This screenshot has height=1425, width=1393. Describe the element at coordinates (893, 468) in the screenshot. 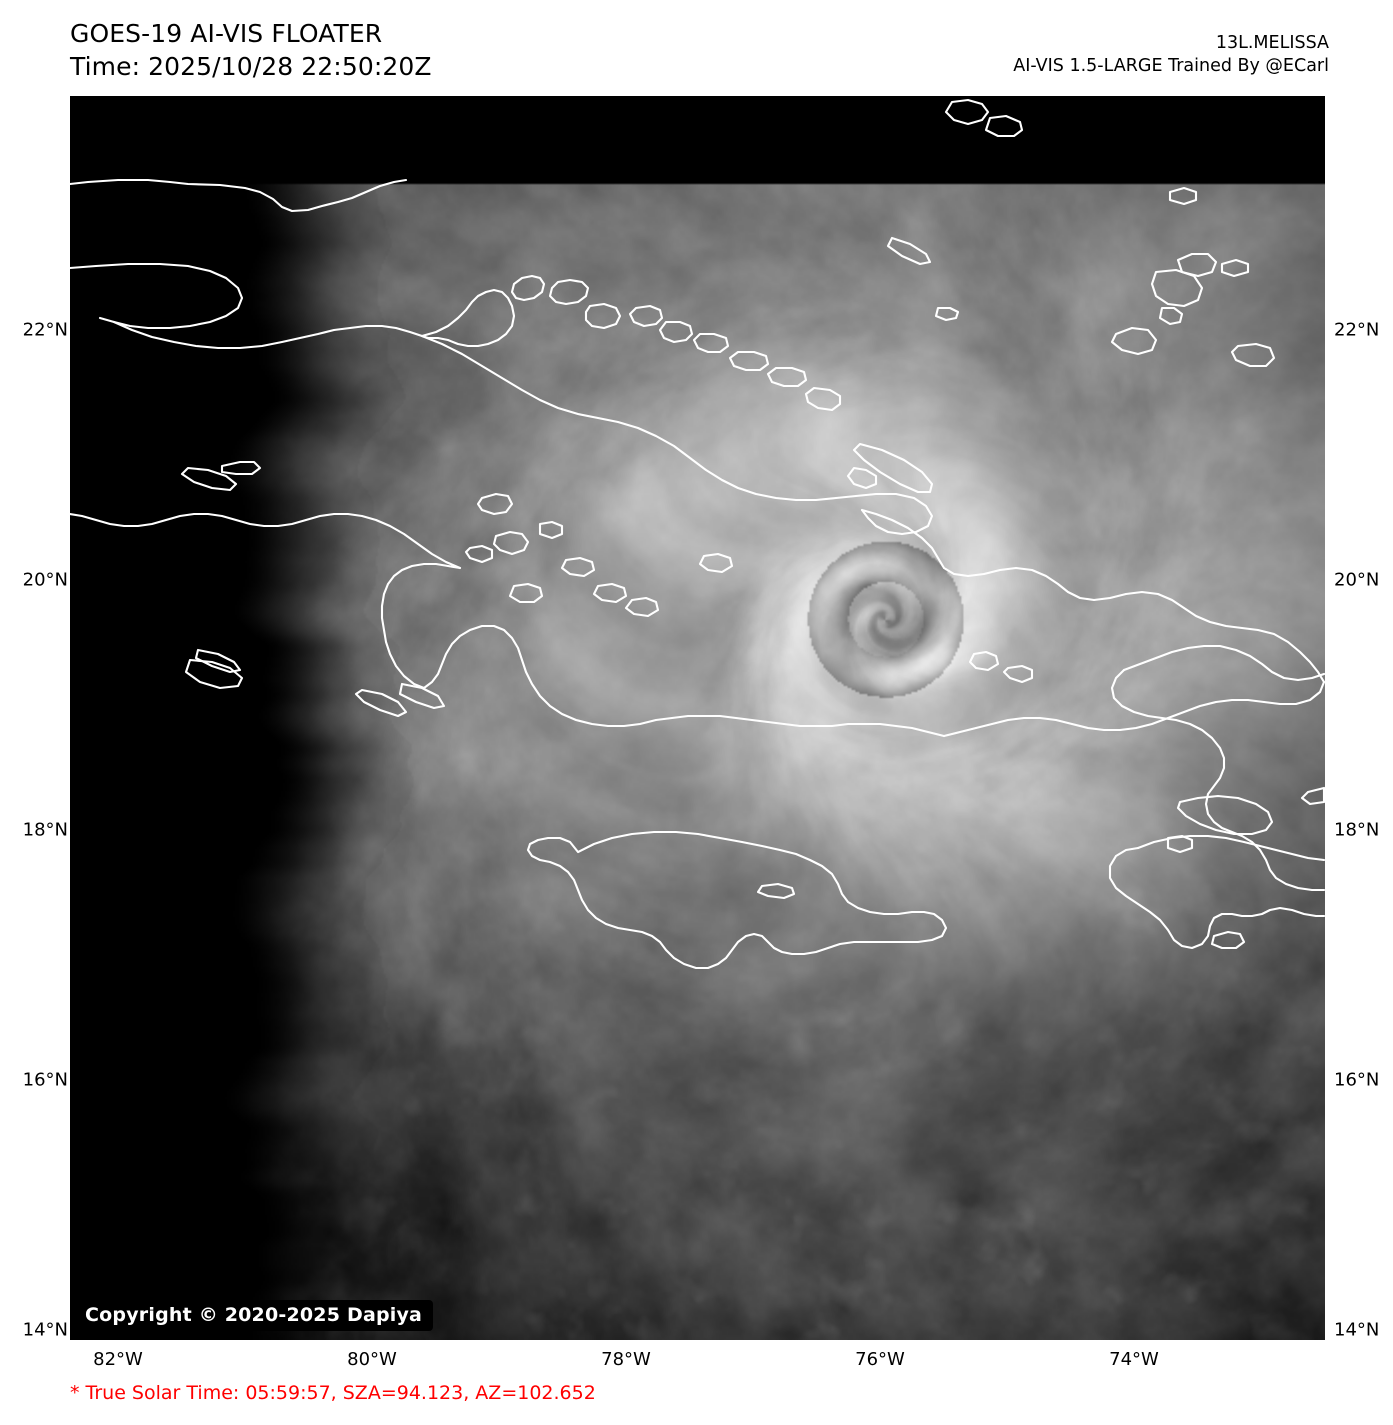

I see `coastline-bahamas-long-island` at that location.